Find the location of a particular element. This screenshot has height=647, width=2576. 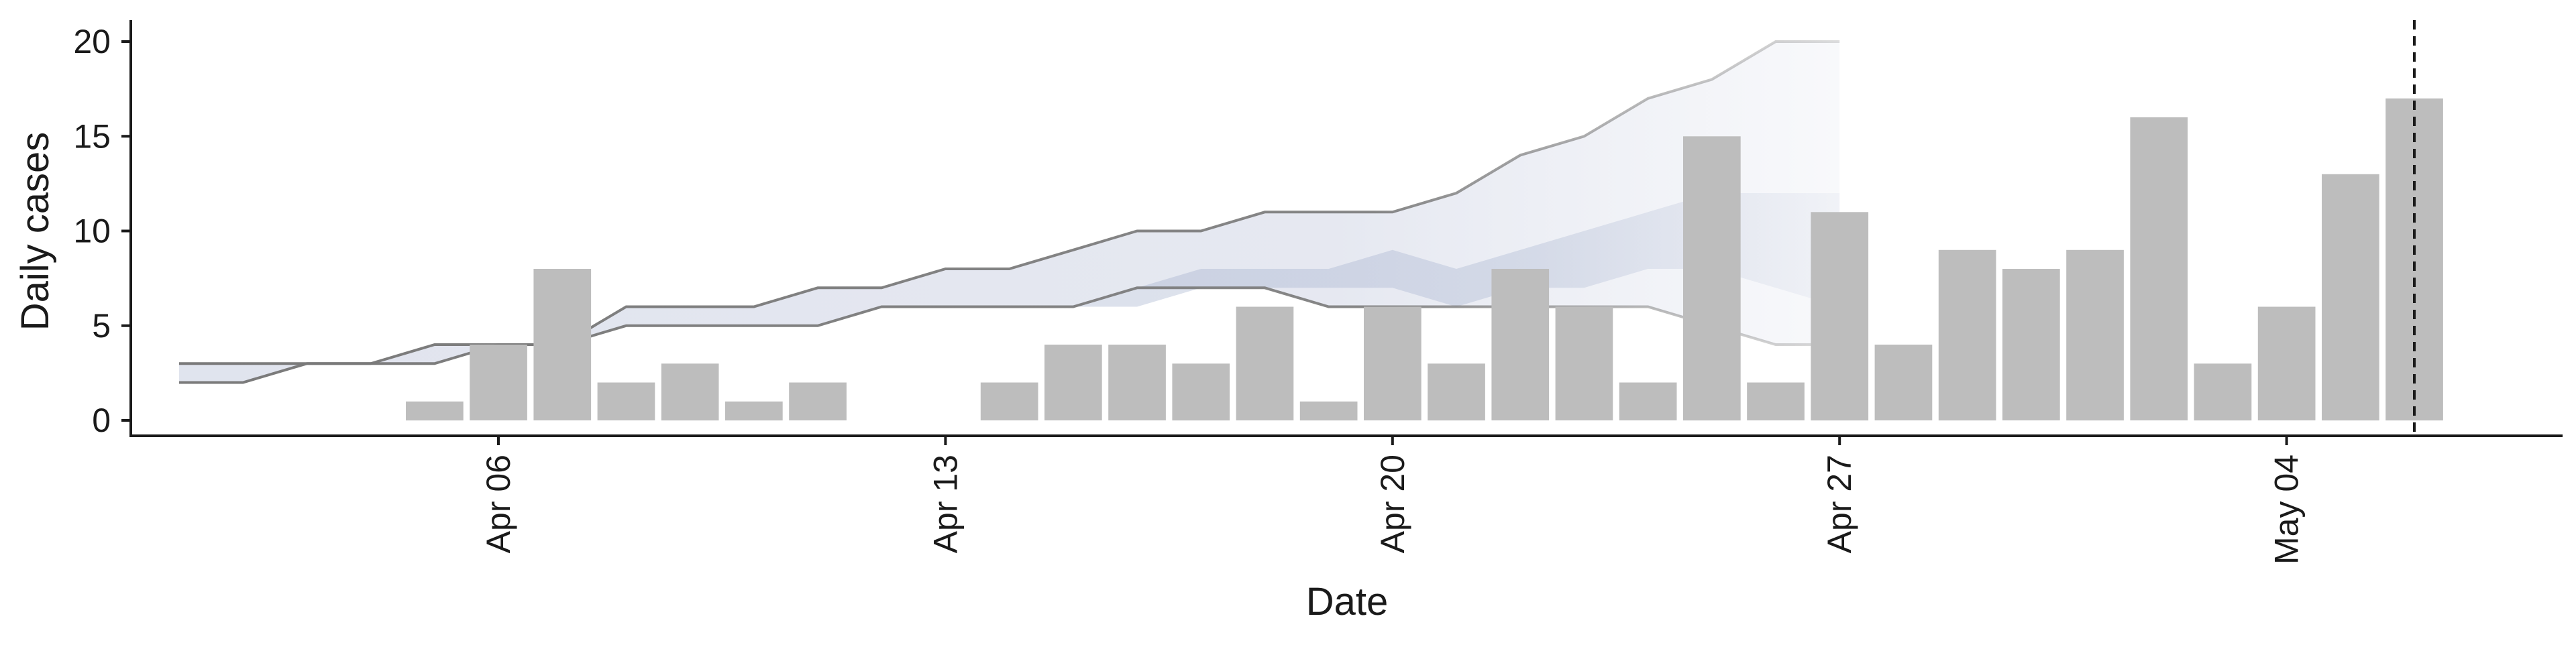

x-tick-label: Apr 13 is located at coordinates (945, 504).